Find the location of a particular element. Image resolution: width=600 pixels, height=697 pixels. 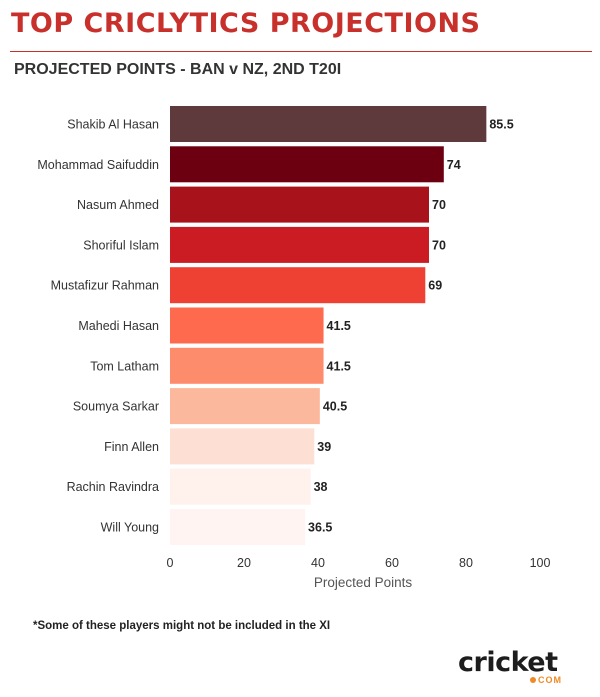

bar-nasum-ahmed is located at coordinates (299, 204).